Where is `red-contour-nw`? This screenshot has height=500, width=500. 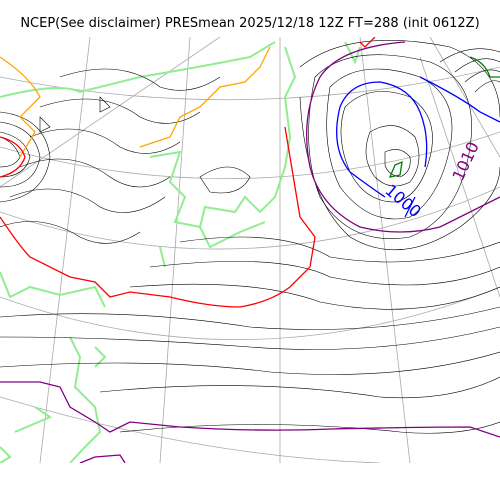
red-contour-nw is located at coordinates (13, 157).